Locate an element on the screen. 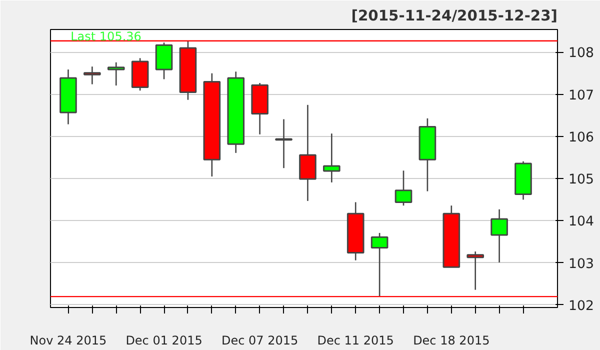 This screenshot has height=350, width=600. annotation: Last 105.36 is located at coordinates (106, 37).